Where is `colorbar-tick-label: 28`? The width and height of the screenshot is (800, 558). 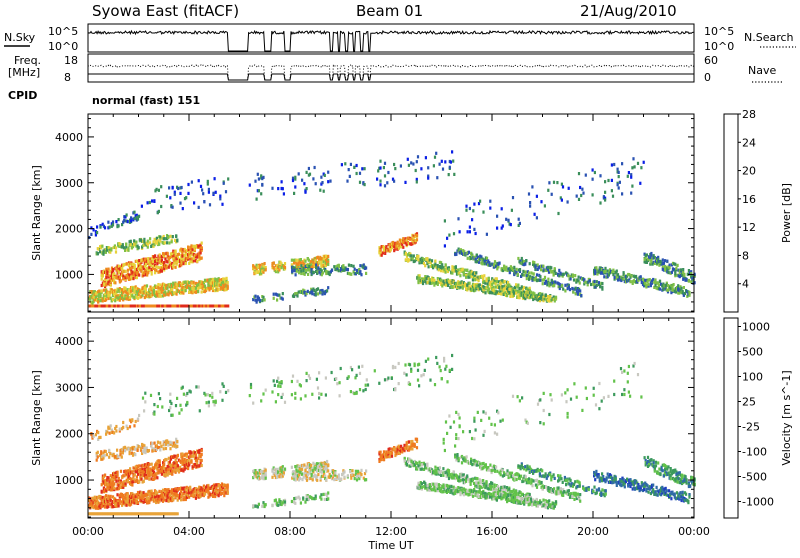 colorbar-tick-label: 28 is located at coordinates (749, 114).